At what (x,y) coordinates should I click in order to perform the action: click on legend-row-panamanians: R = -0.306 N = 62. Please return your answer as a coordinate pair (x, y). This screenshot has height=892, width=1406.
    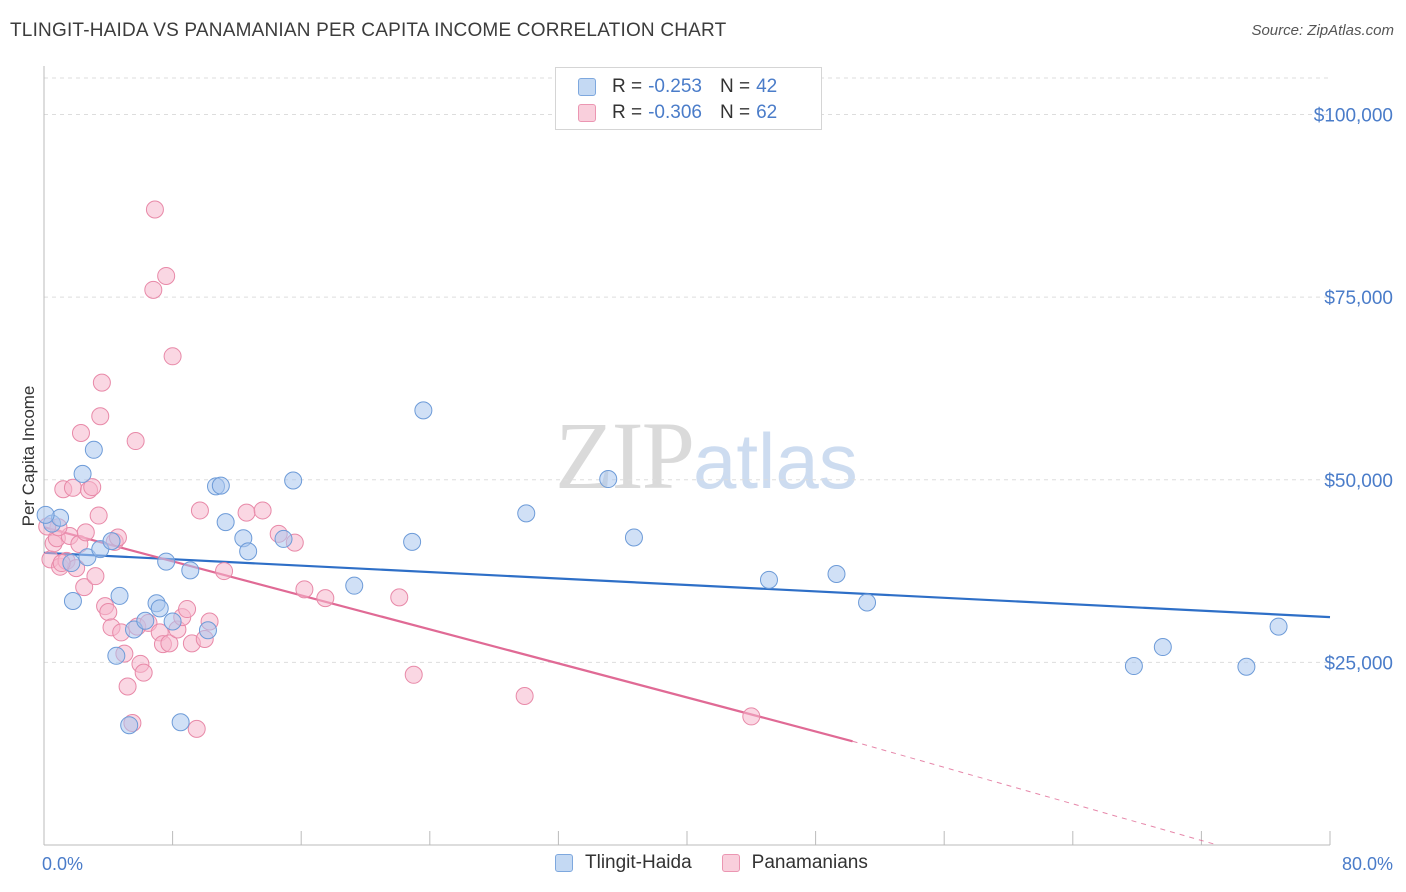
    Looking at the image, I should click on (677, 113).